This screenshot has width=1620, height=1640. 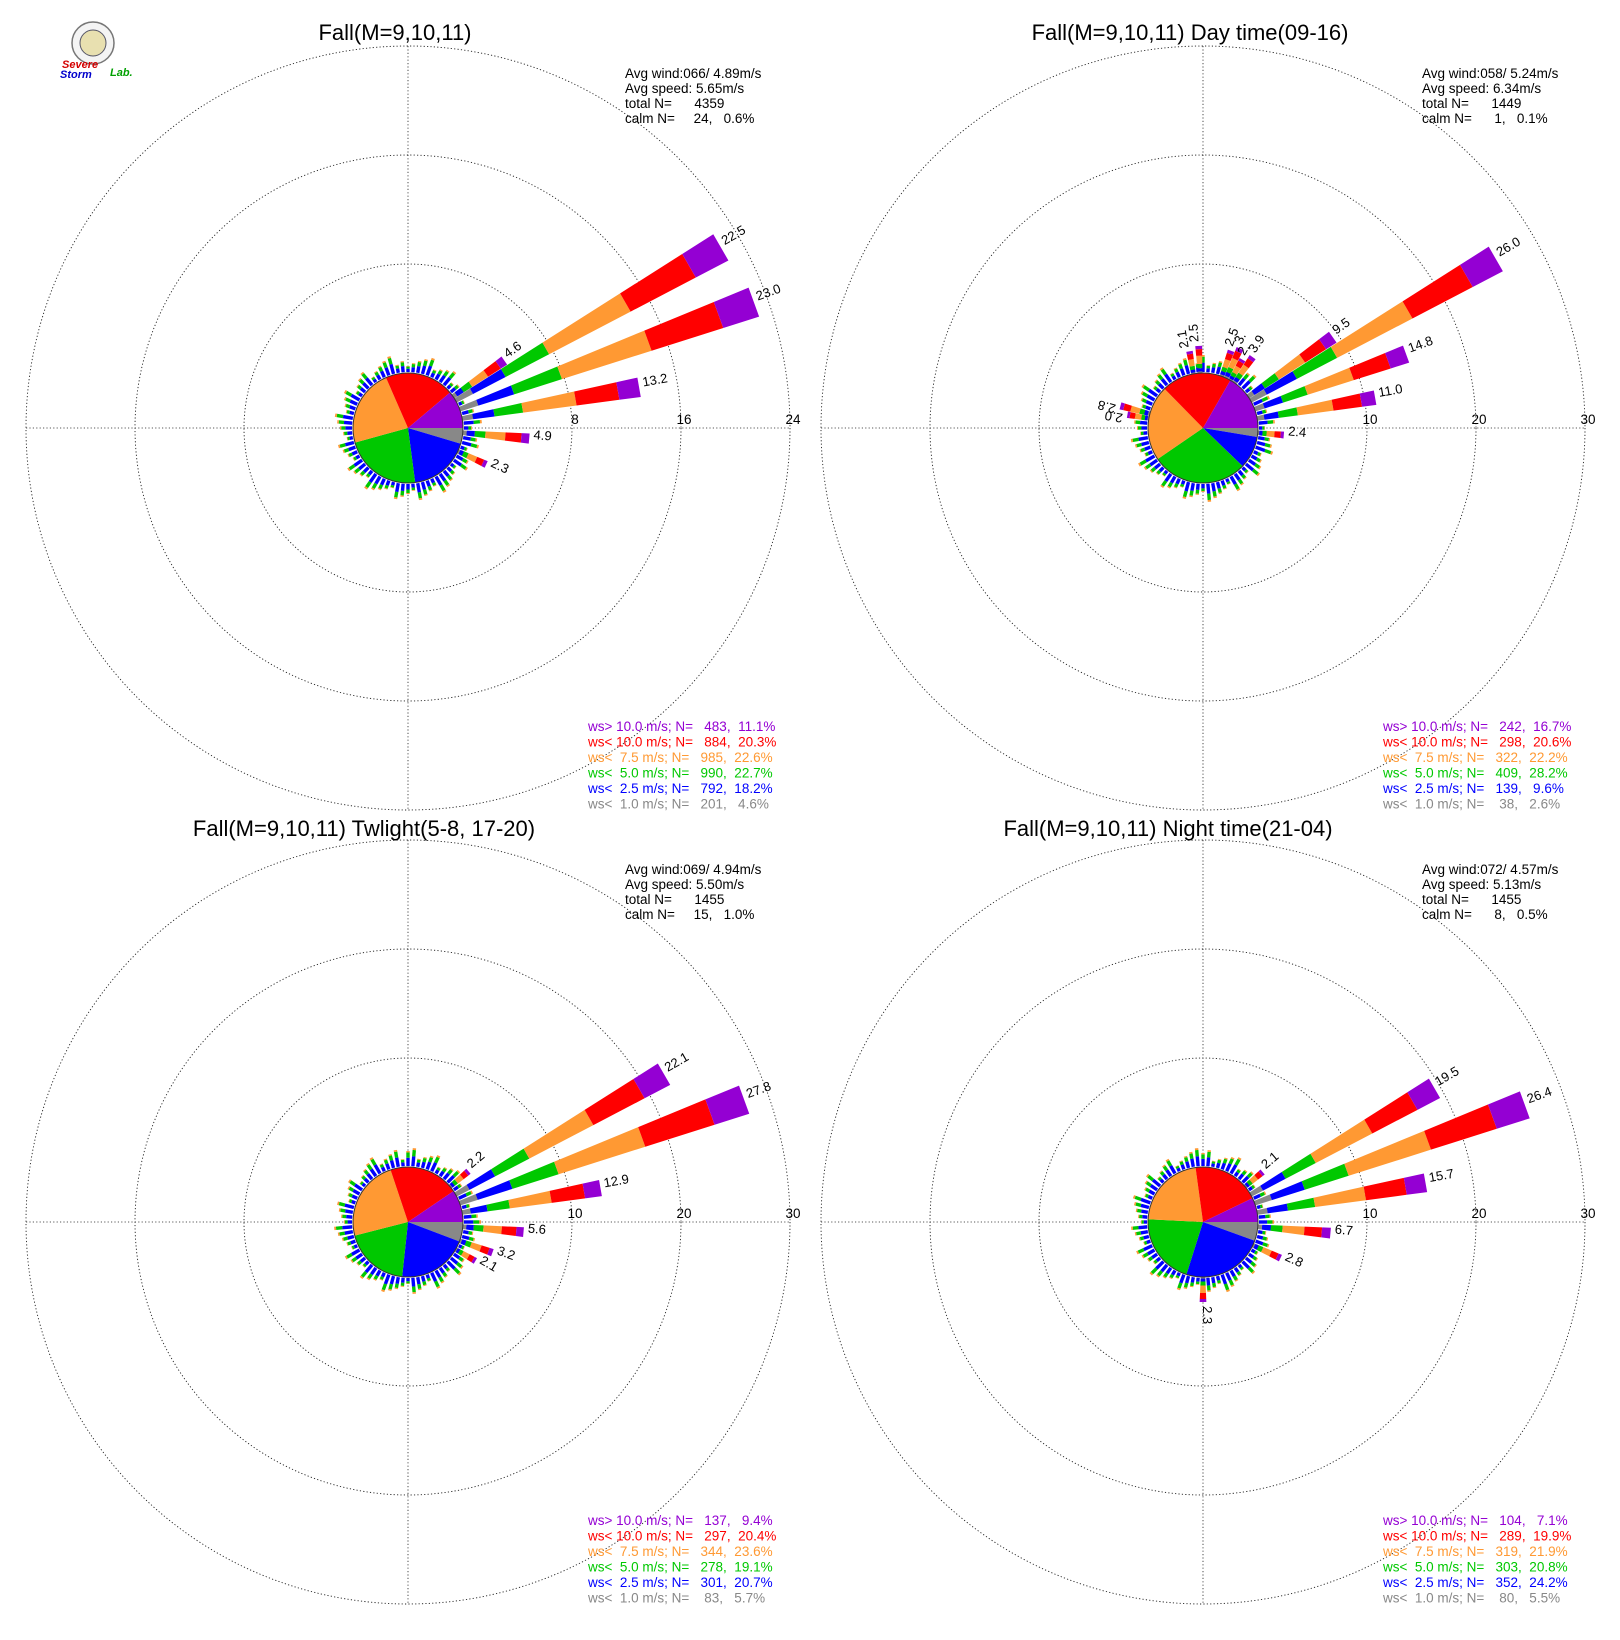 What do you see at coordinates (681, 1536) in the screenshot?
I see `legend-entry: ws< 10.0 m/s; N= 297, 20.4%` at bounding box center [681, 1536].